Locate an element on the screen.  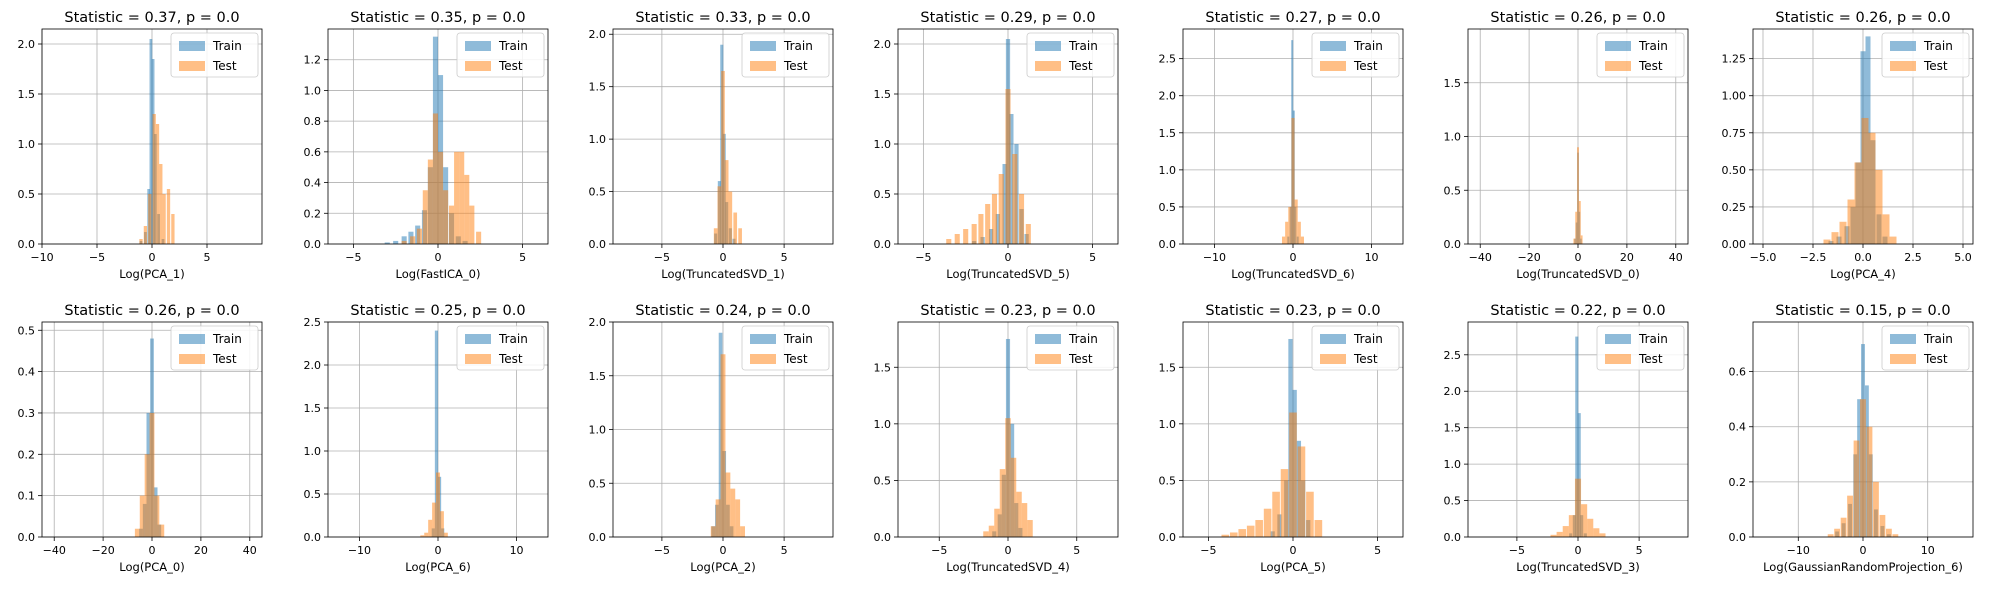
x-axis-label: Log(TruncatedSVD_1) is located at coordinates (723, 274).